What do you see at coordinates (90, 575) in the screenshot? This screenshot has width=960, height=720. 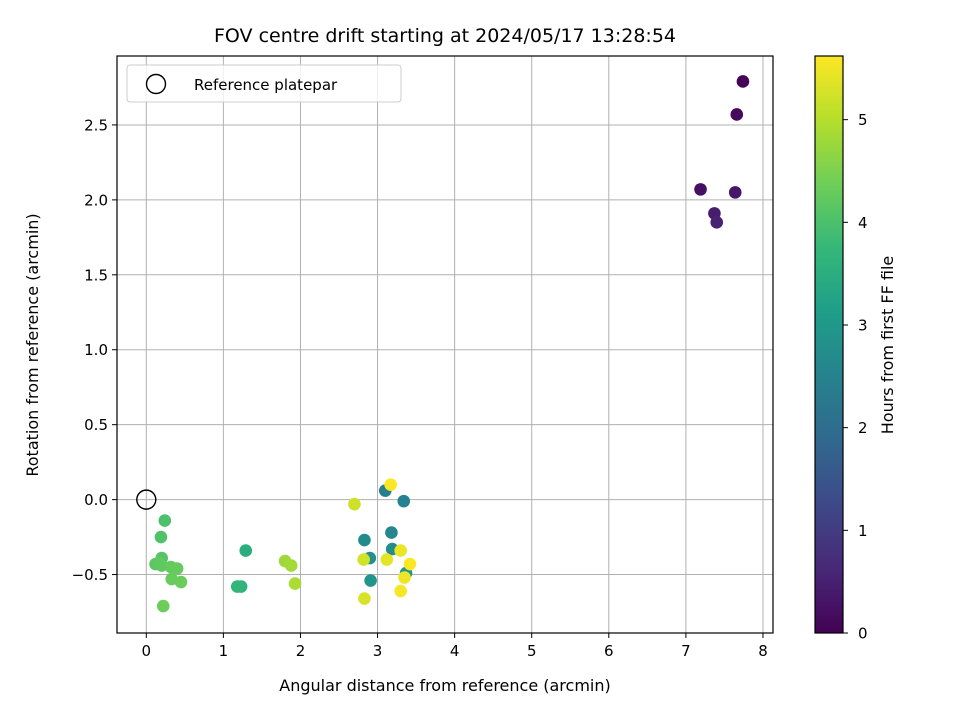 I see `y-tick-label: −0.5` at bounding box center [90, 575].